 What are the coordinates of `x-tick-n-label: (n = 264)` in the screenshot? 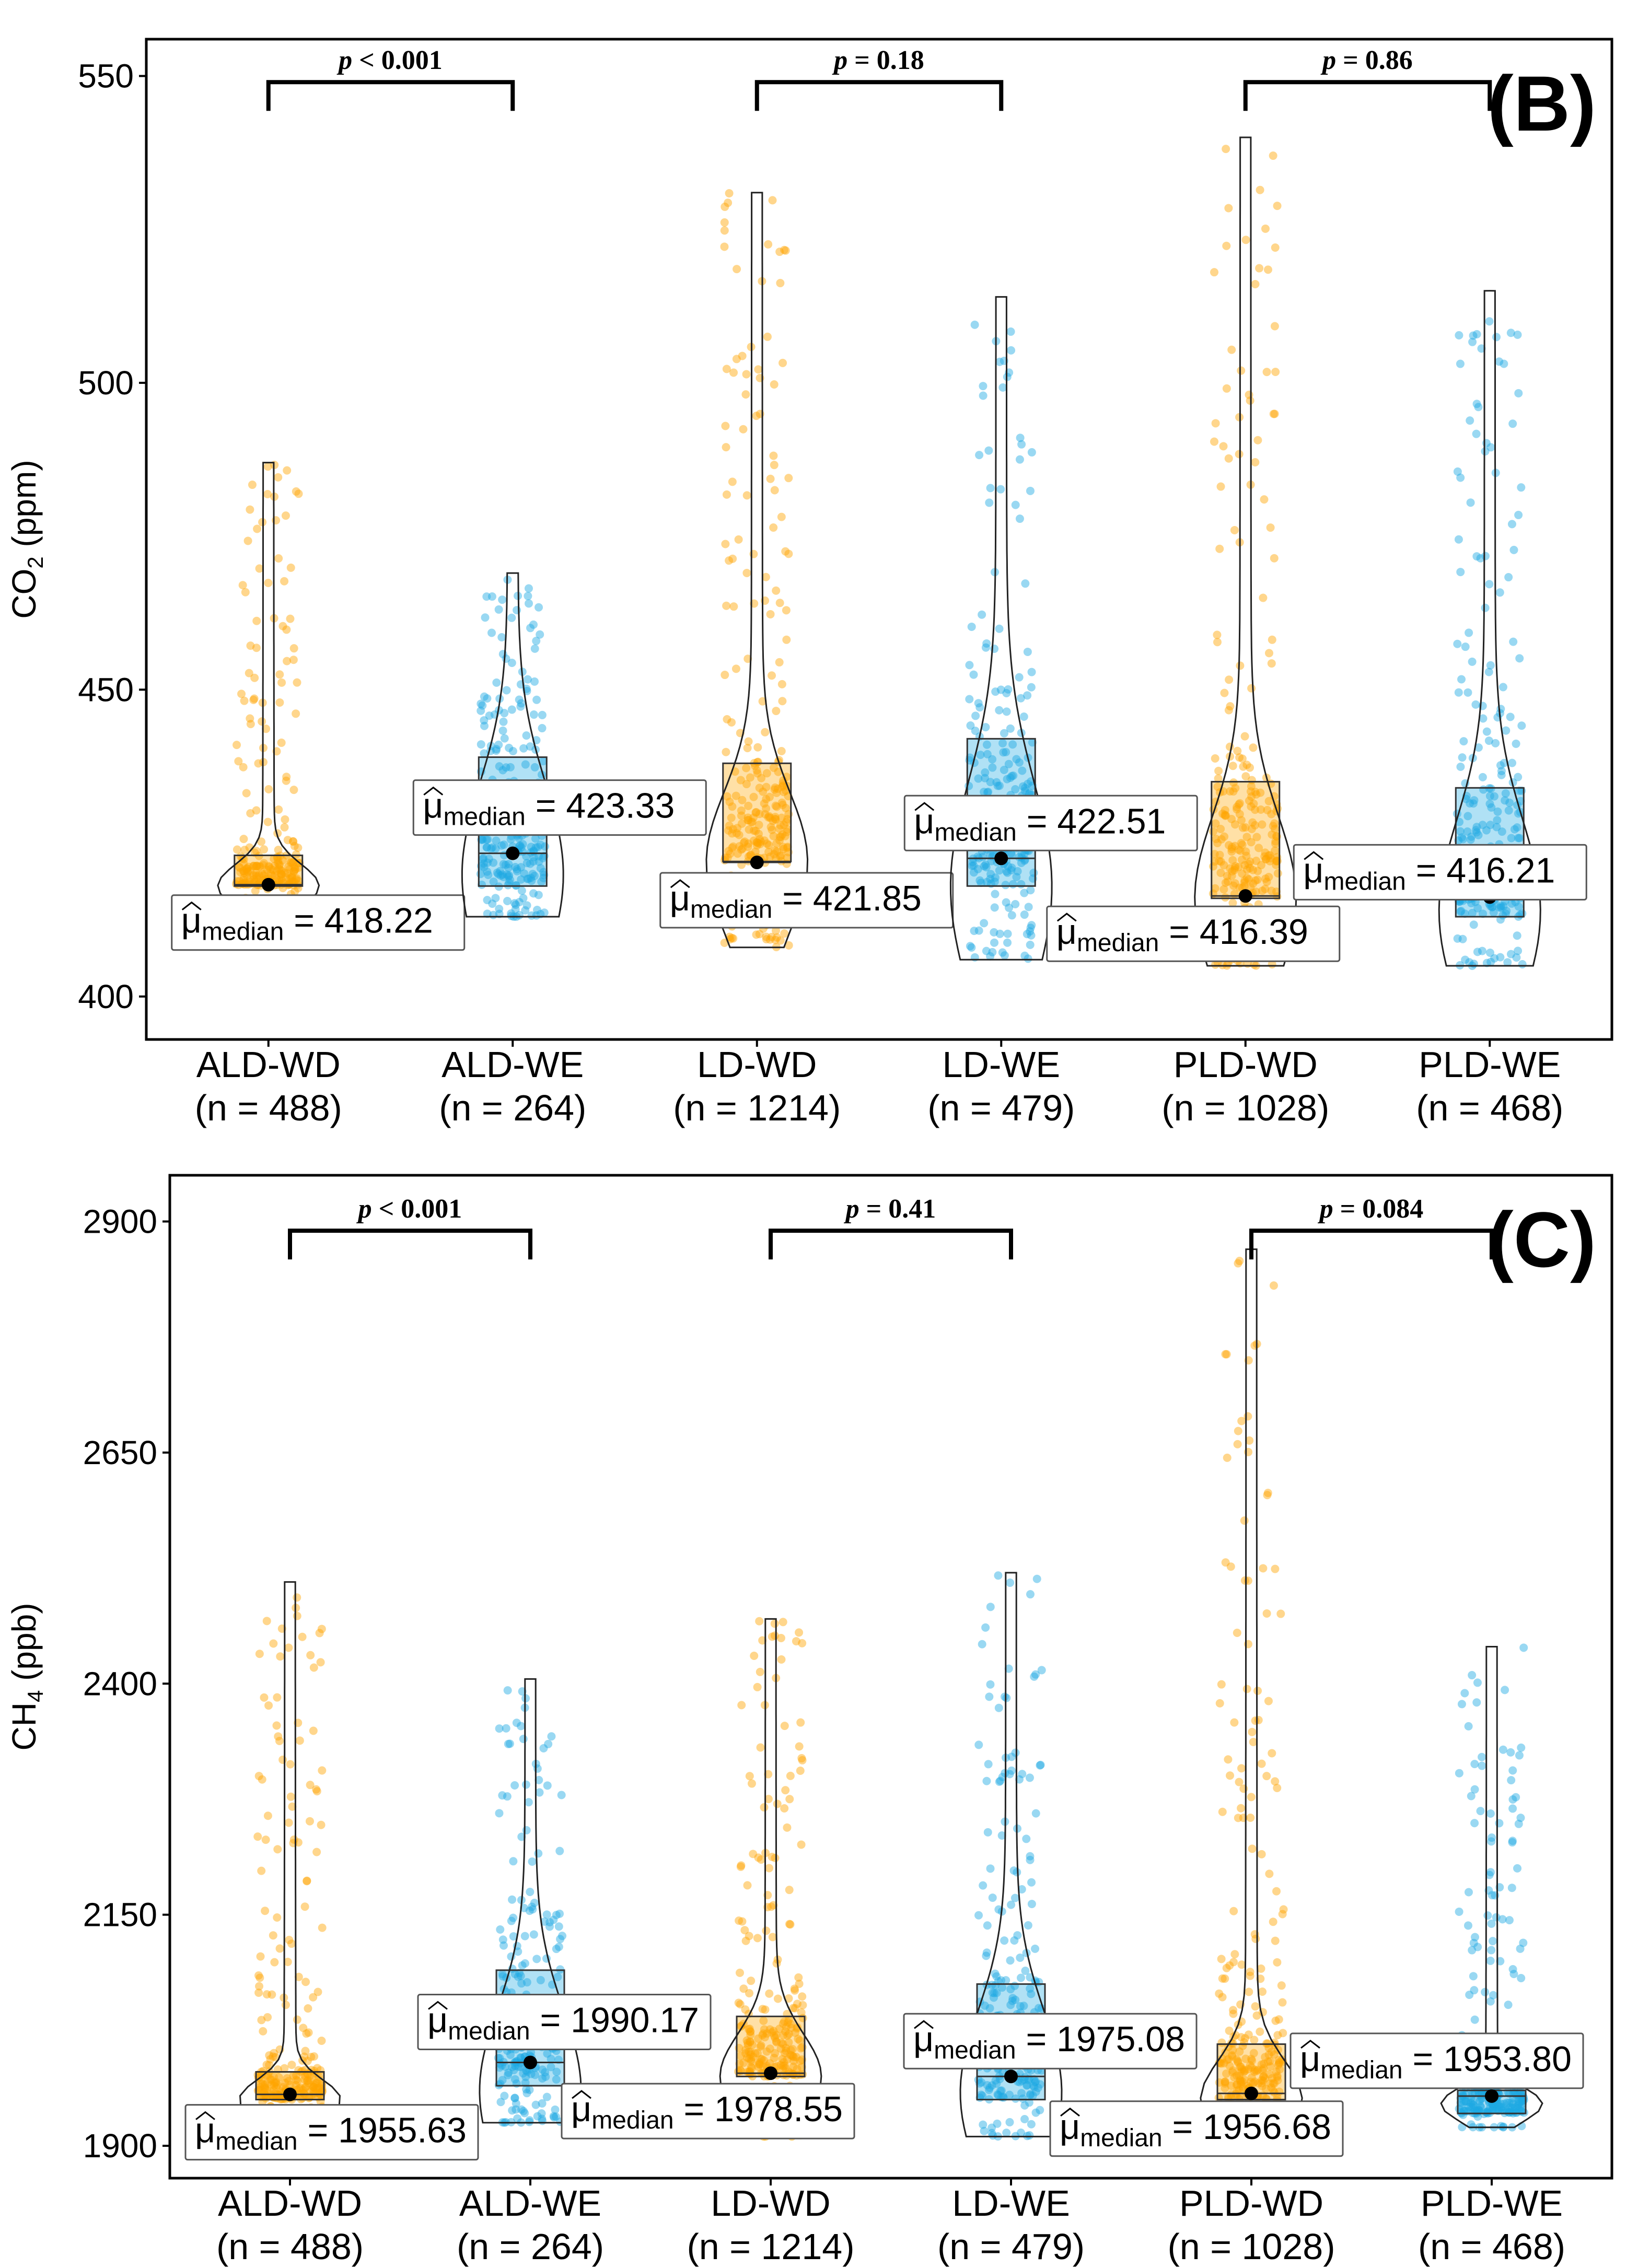 It's located at (530, 2246).